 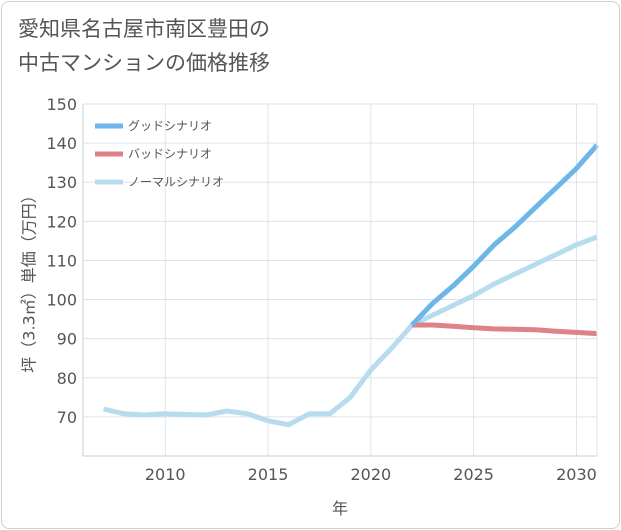 What do you see at coordinates (268, 474) in the screenshot?
I see `x-tick-label: 2015` at bounding box center [268, 474].